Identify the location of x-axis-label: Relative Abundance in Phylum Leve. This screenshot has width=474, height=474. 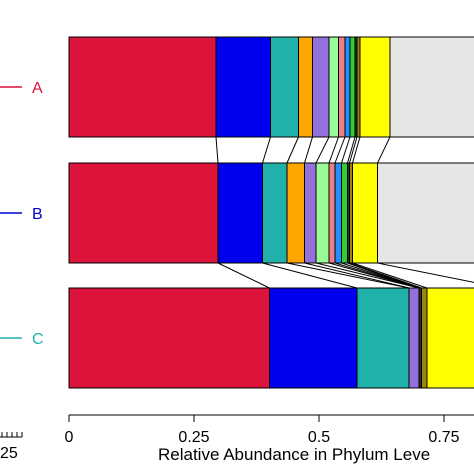
(294, 454).